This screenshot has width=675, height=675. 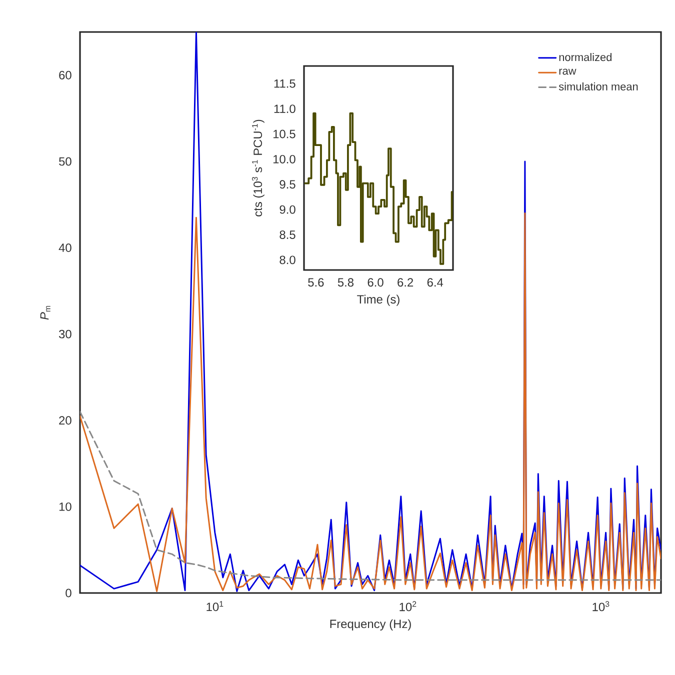 I want to click on y-tick-label: 10.5, so click(x=284, y=134).